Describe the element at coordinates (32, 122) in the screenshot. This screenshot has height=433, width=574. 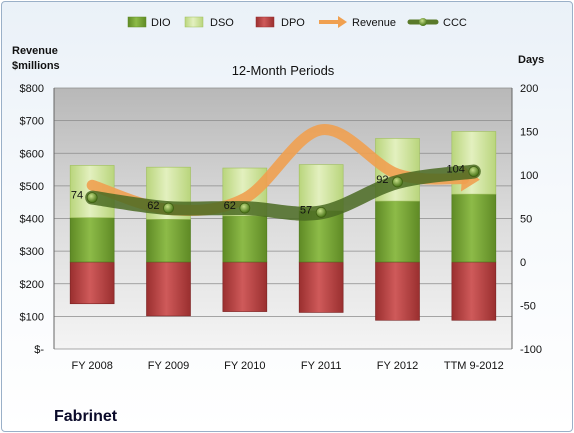
I see `left-tick-label: $700` at that location.